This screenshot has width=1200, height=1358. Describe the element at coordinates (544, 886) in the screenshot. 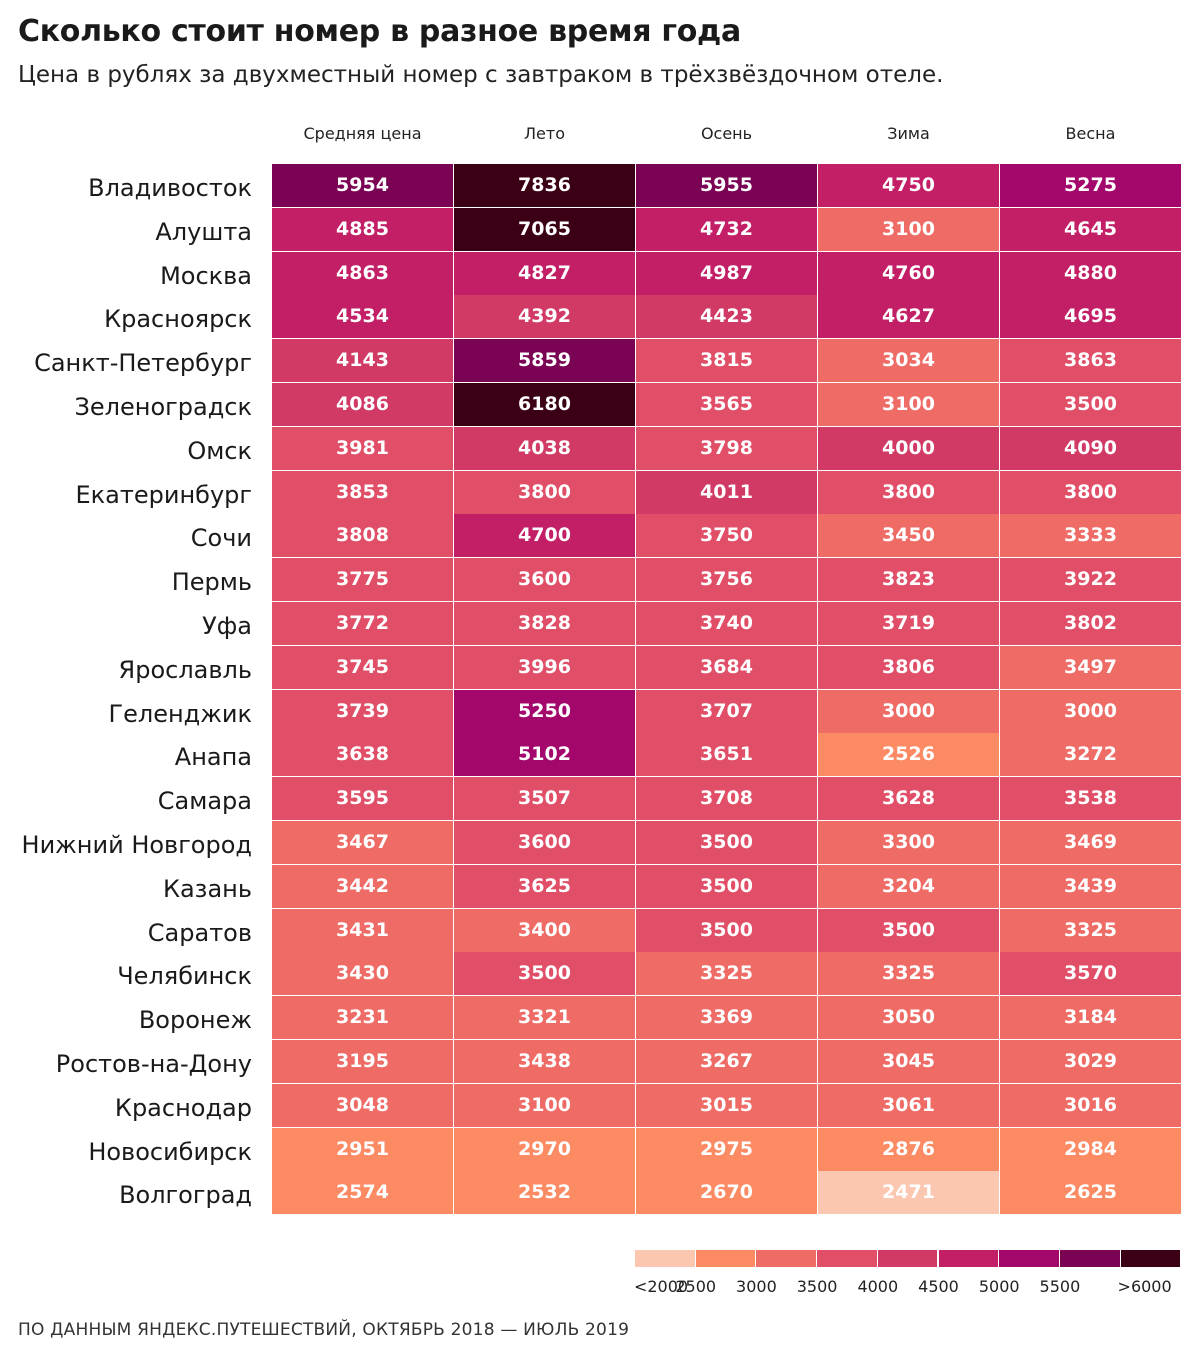

I see `heatmap-cell: 3625` at that location.